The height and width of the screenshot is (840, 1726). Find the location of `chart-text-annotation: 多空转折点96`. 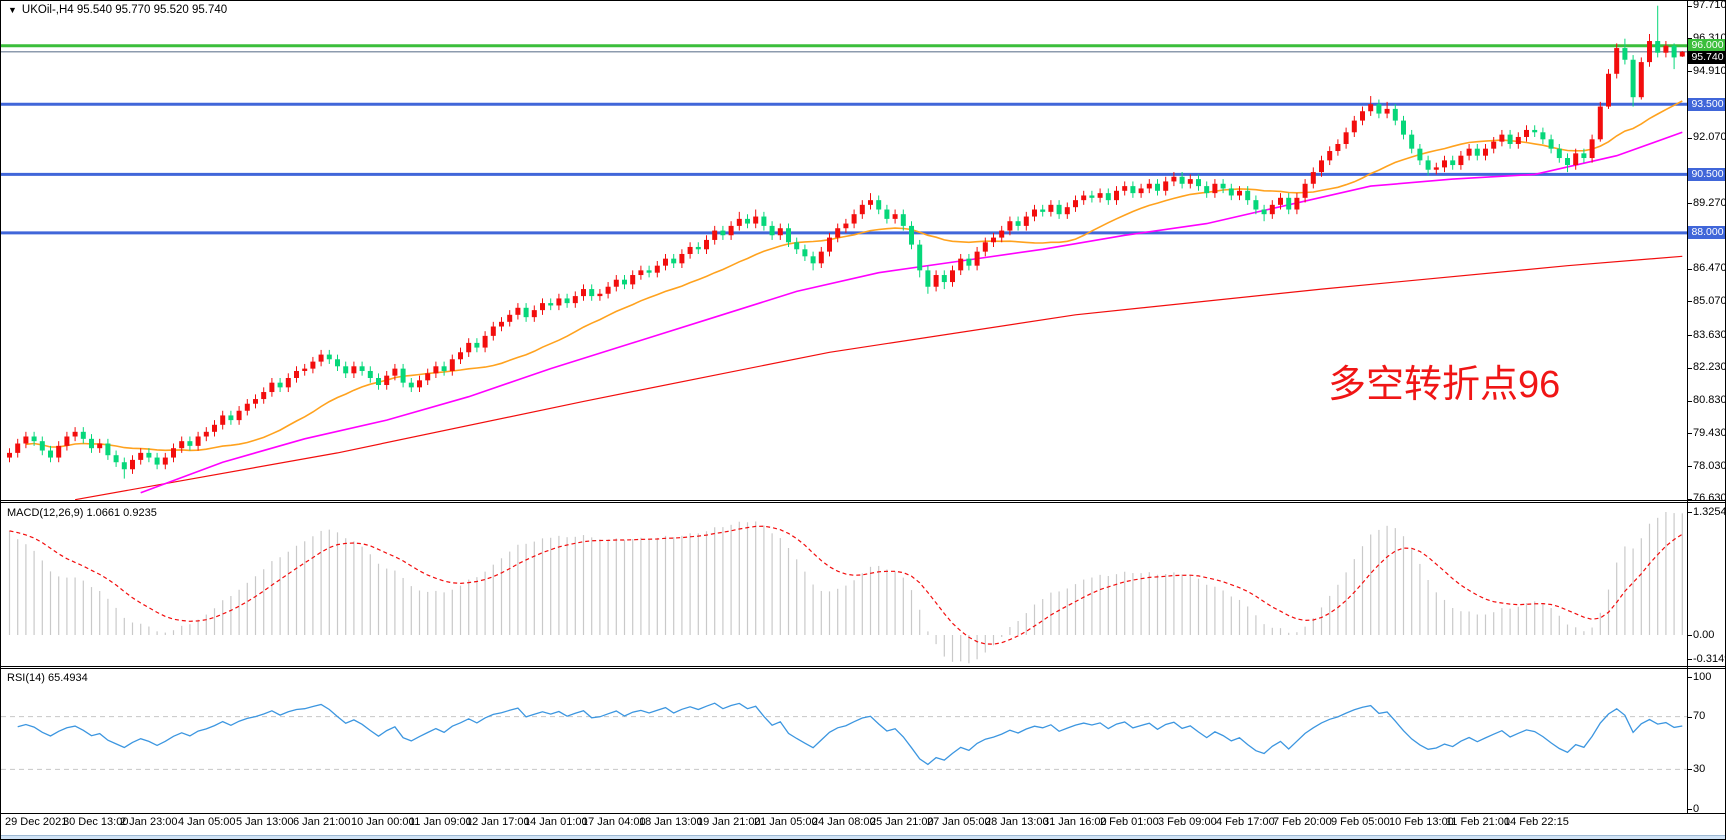

chart-text-annotation: 多空转折点96 is located at coordinates (1444, 385).